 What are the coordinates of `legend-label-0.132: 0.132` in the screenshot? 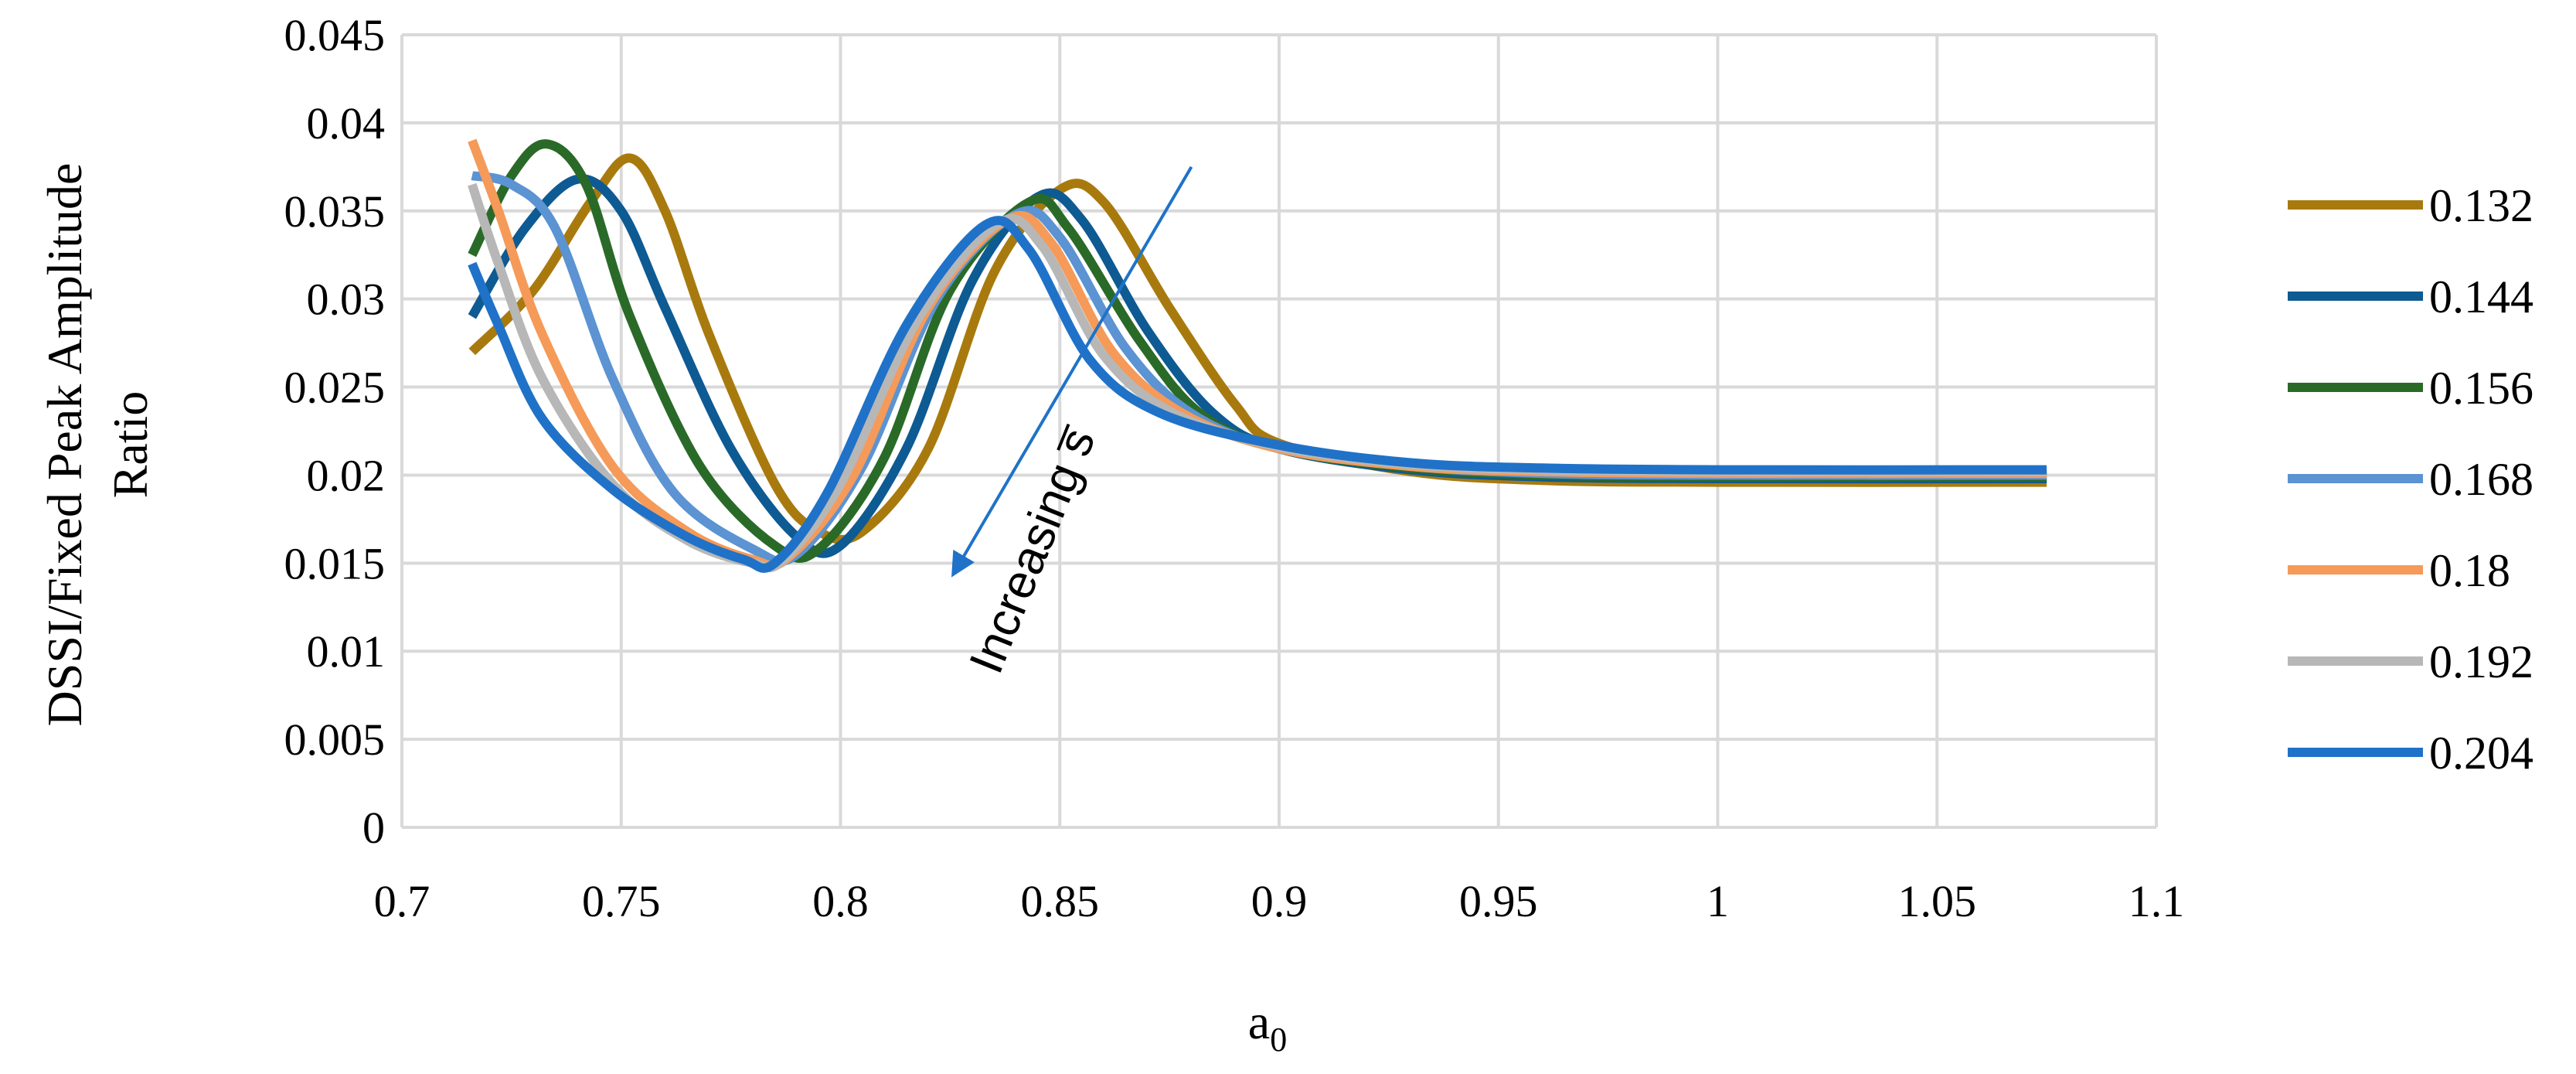 It's located at (2481, 205).